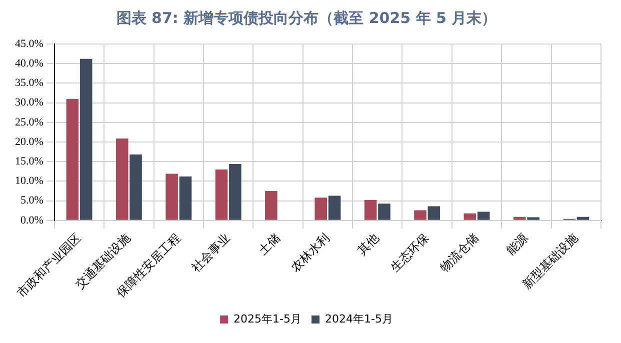  What do you see at coordinates (29, 162) in the screenshot?
I see `y-tick-label: 15.0%` at bounding box center [29, 162].